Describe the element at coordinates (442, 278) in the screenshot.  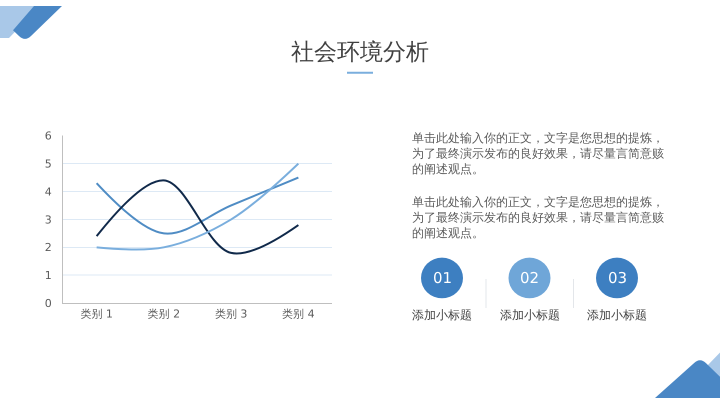
I see `text: 01` at that location.